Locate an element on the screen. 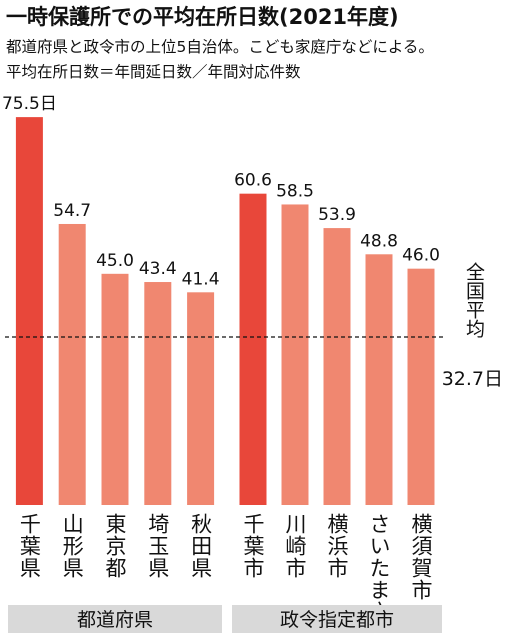 The width and height of the screenshot is (511, 640). value-label: 60.6 is located at coordinates (253, 181).